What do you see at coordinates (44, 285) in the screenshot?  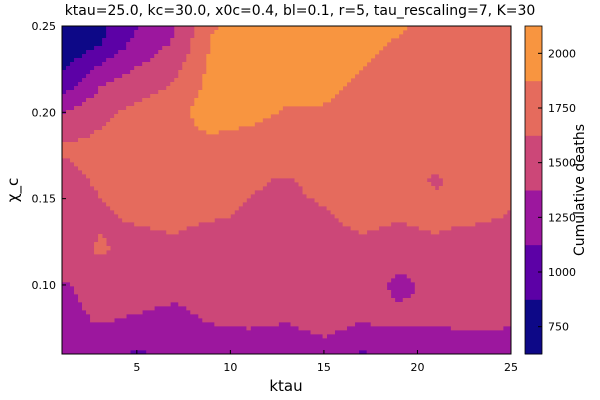 I see `y-tick-label: 0.10` at bounding box center [44, 285].